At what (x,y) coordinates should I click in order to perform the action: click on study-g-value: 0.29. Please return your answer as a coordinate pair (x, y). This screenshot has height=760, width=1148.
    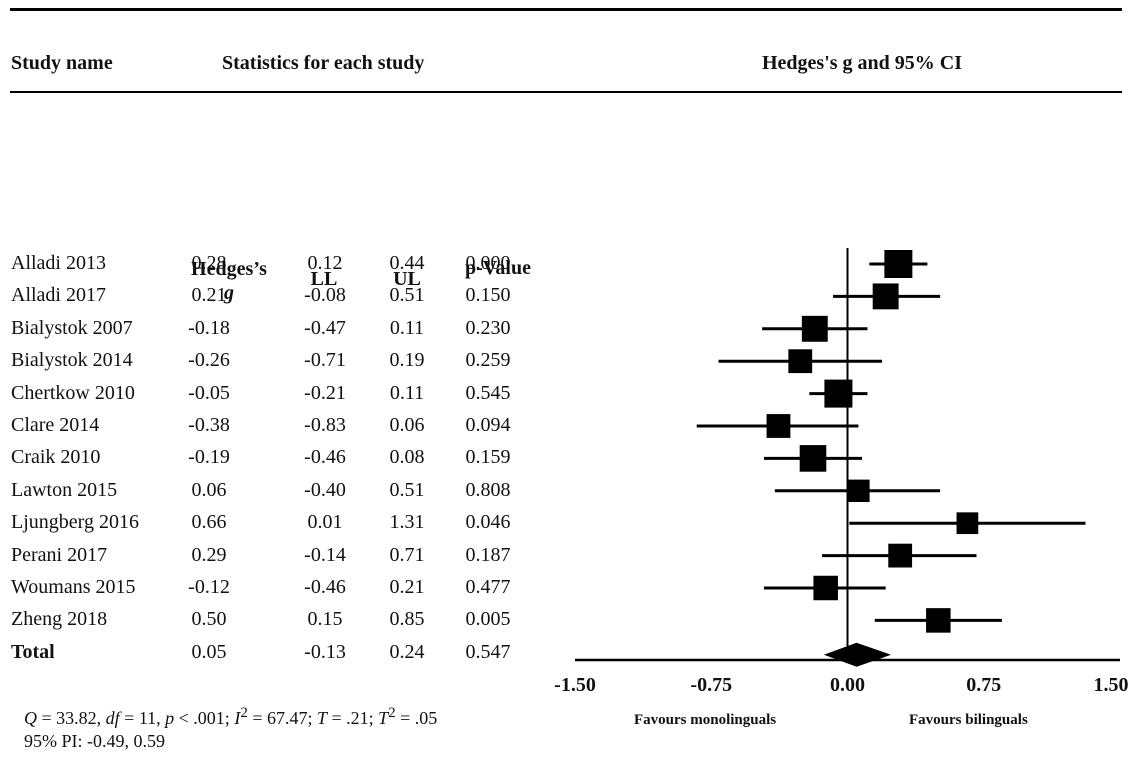
    Looking at the image, I should click on (209, 554).